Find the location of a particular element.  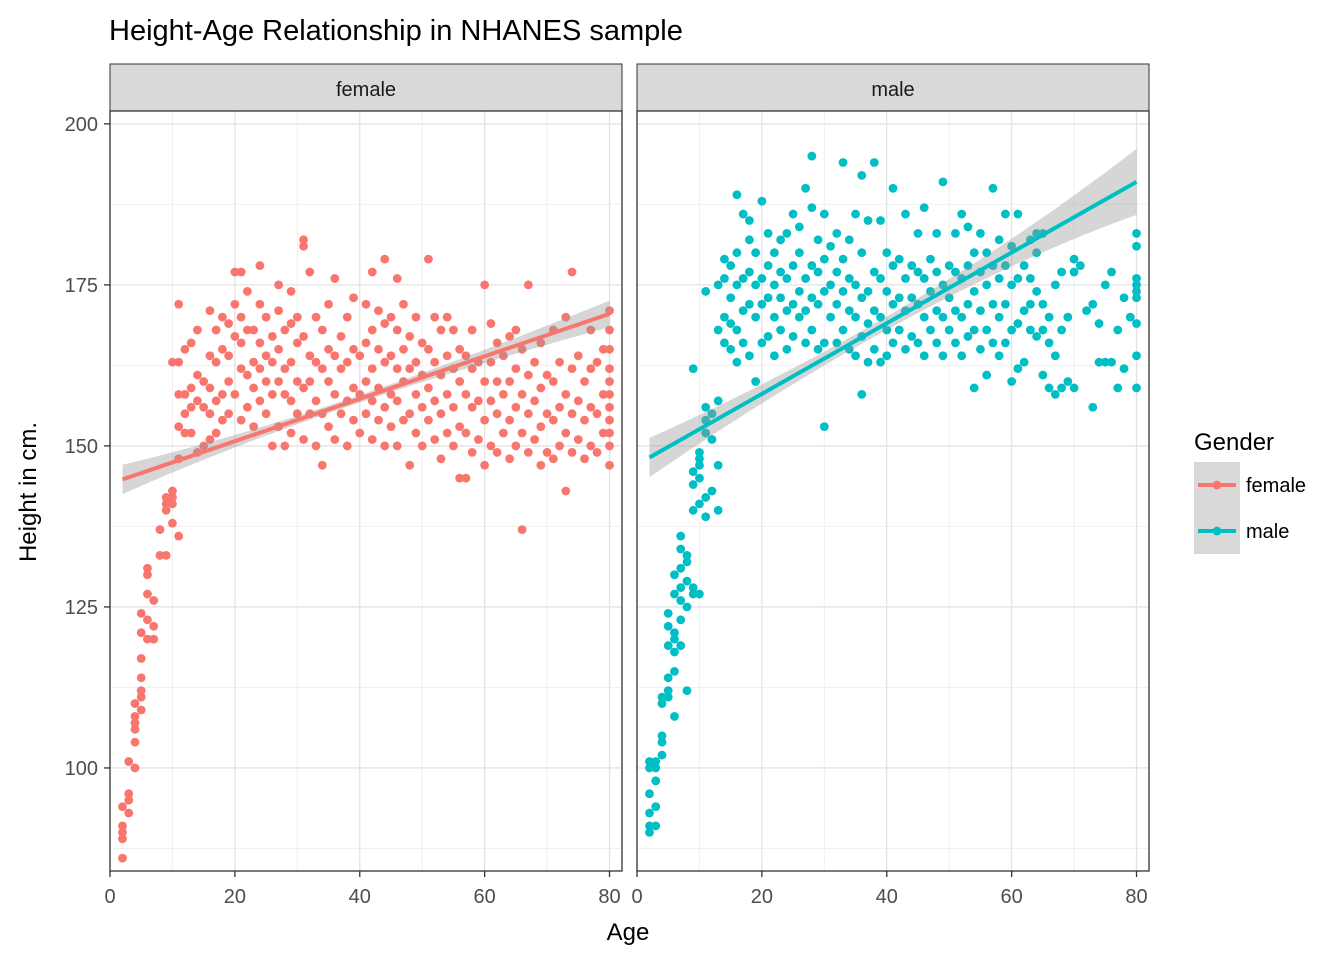

x-axis: 0 20 40 60 80 is located at coordinates (889, 889).